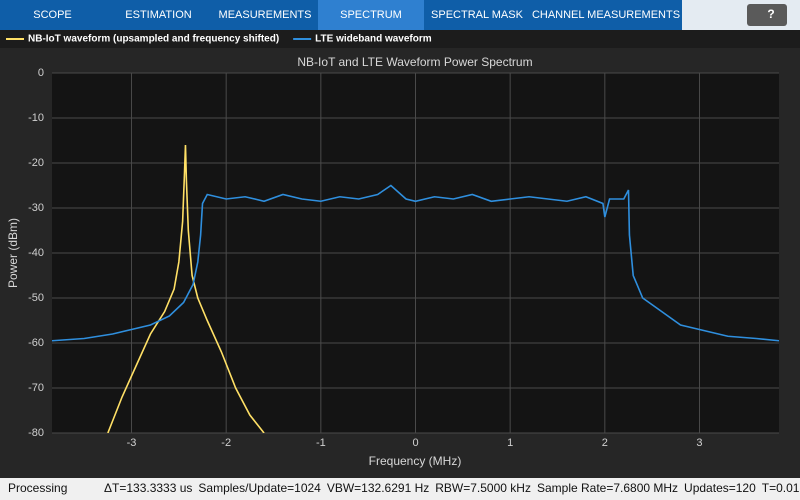 Image resolution: width=800 pixels, height=500 pixels. I want to click on status-field: T=0.016, so click(781, 488).